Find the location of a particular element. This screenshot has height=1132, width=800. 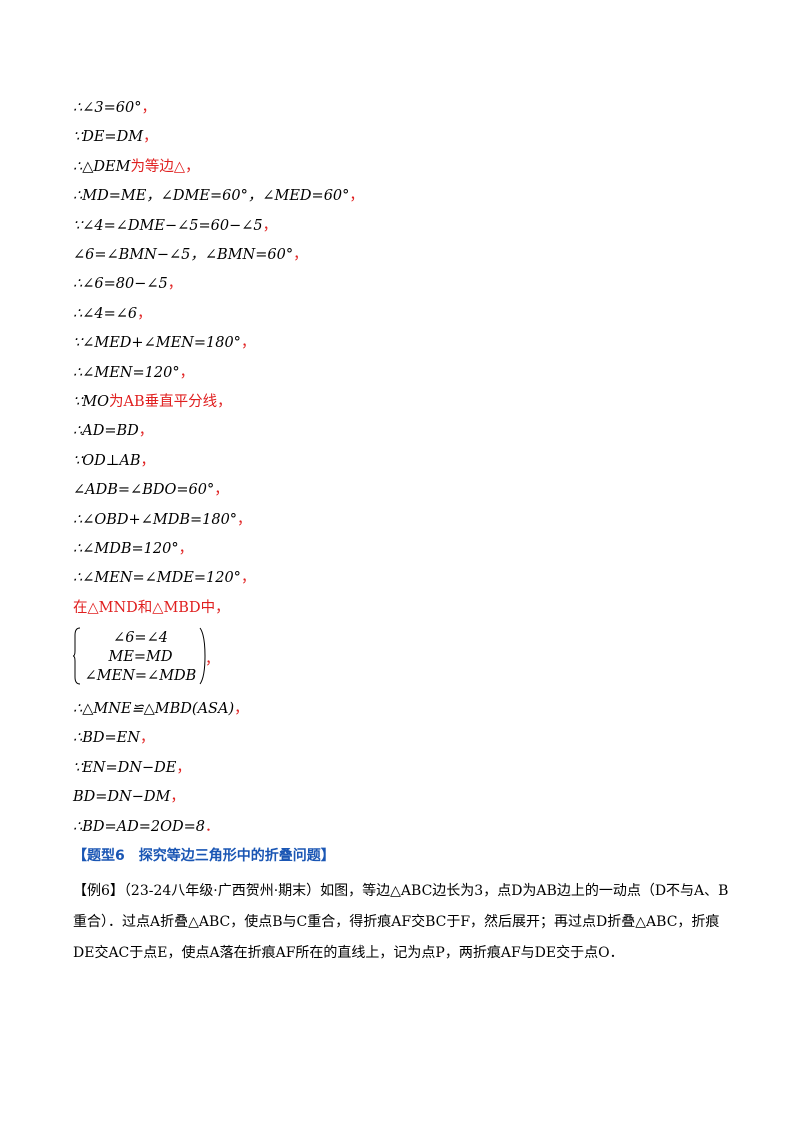

line-math: ∴BD=AD=2OD=8 is located at coordinates (139, 826).